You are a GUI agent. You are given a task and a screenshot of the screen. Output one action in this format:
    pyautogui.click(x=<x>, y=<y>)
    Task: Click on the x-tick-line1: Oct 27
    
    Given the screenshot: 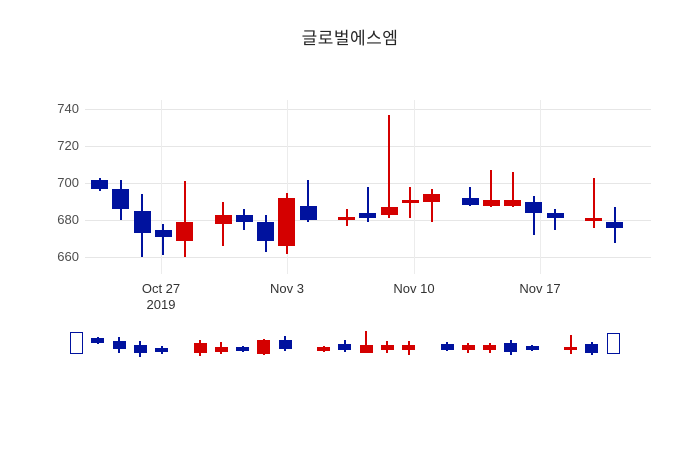 What is the action you would take?
    pyautogui.click(x=161, y=288)
    